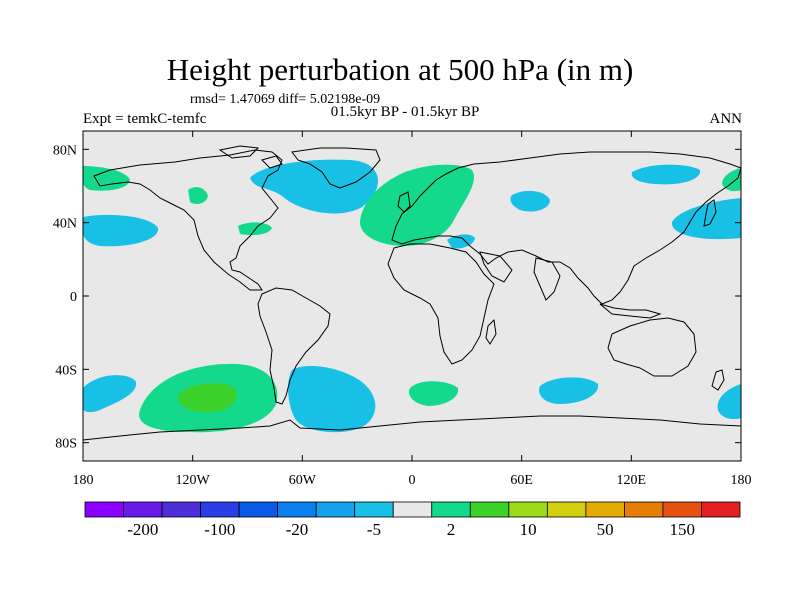  Describe the element at coordinates (219, 529) in the screenshot. I see `colorbar-label: -100` at that location.